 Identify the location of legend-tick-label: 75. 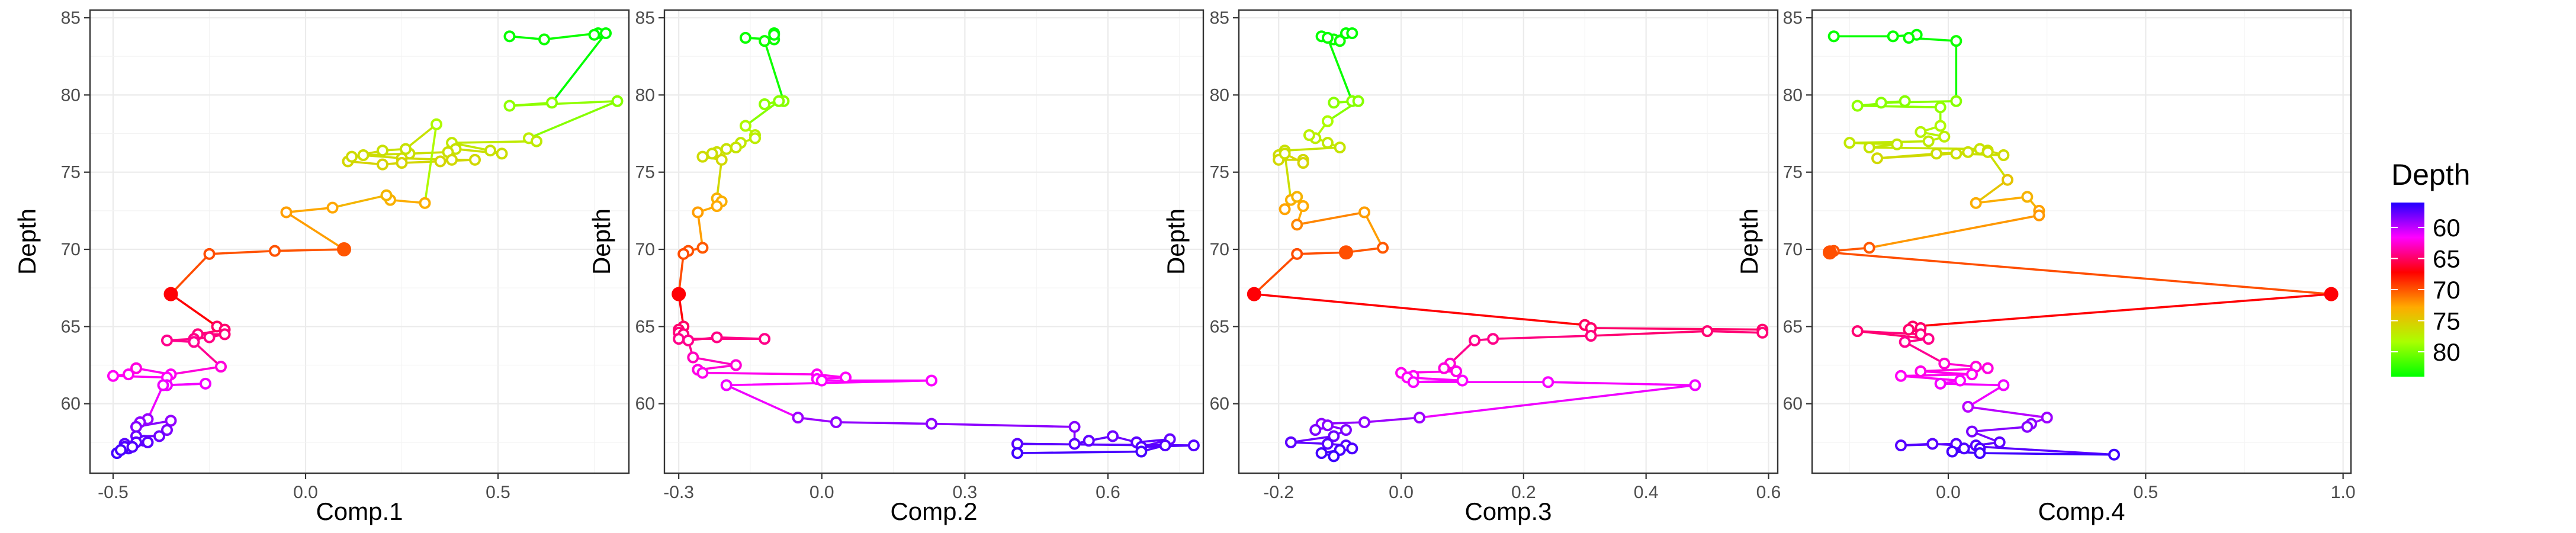
(2447, 321).